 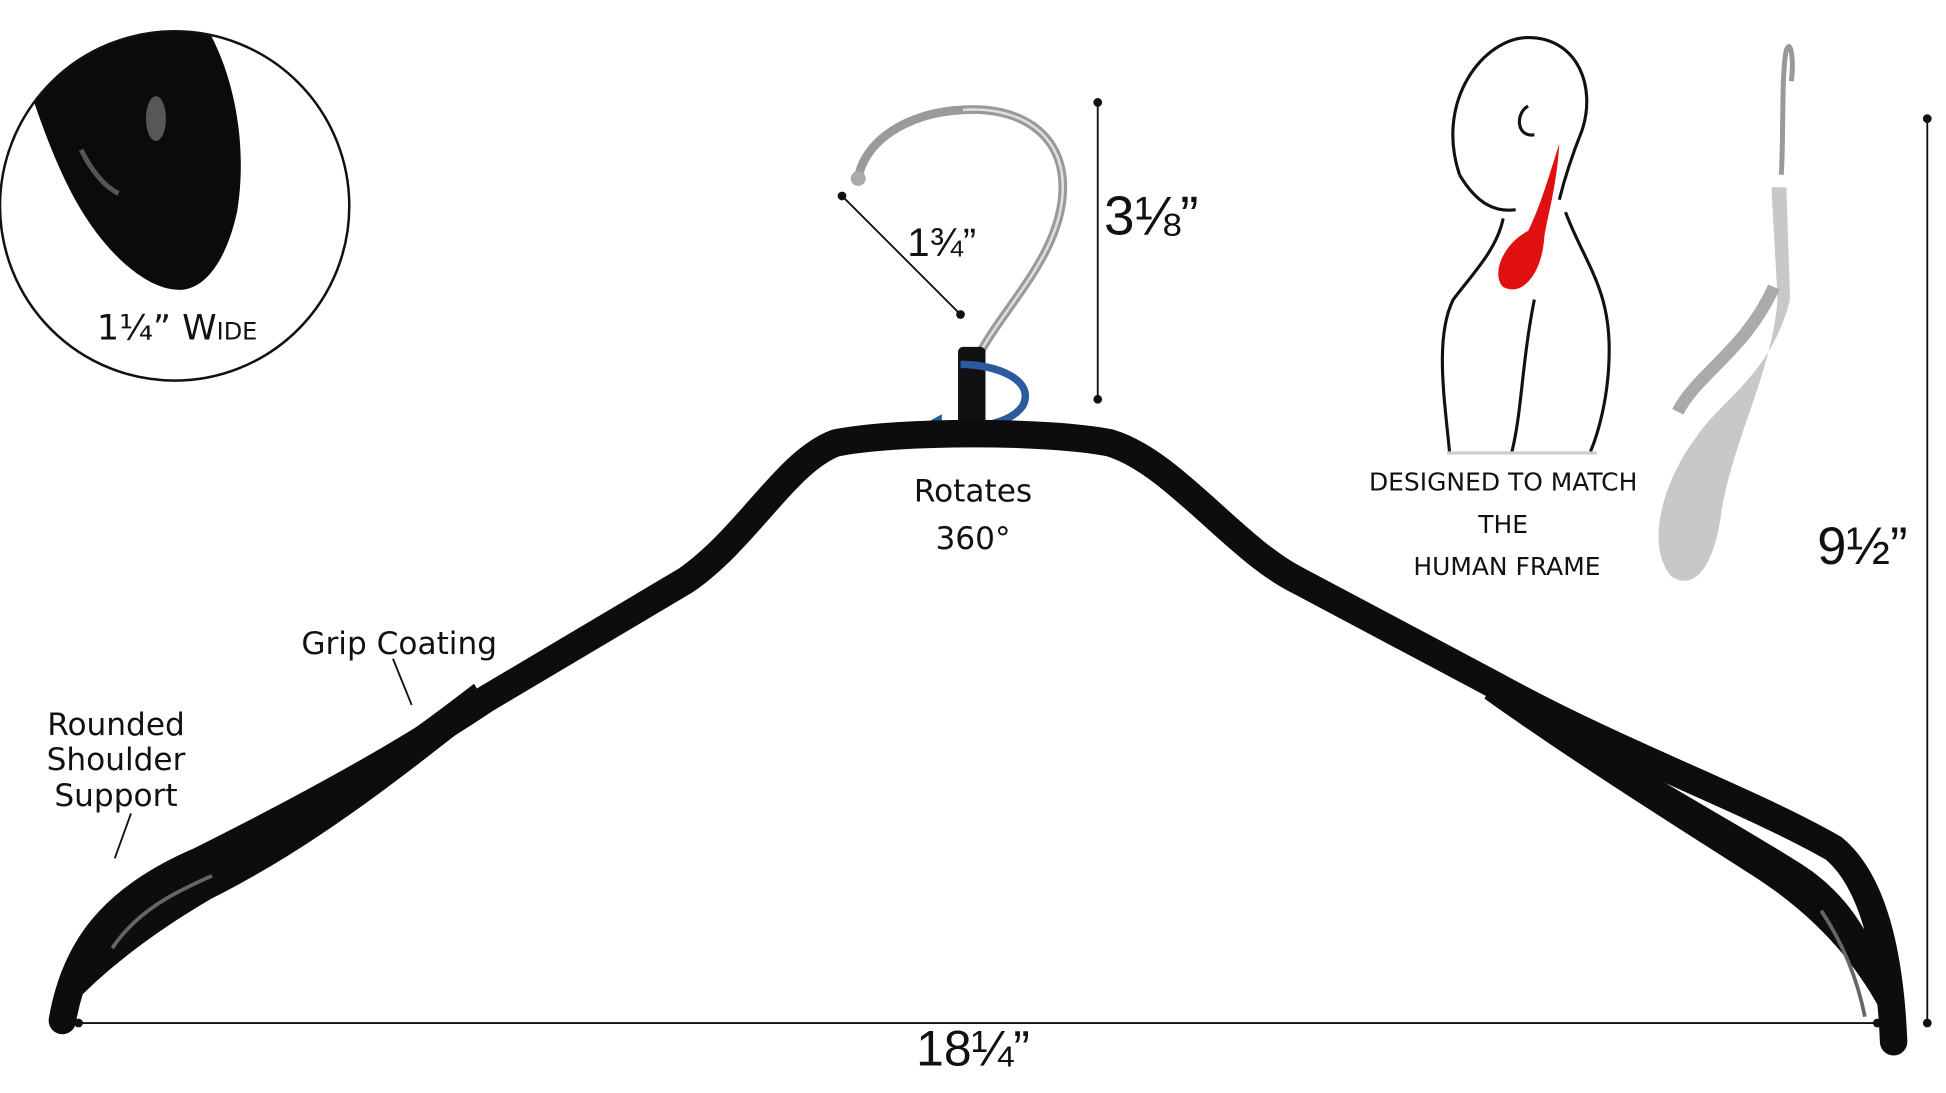 What do you see at coordinates (1529, 216) in the screenshot?
I see `shoulder-highlight` at bounding box center [1529, 216].